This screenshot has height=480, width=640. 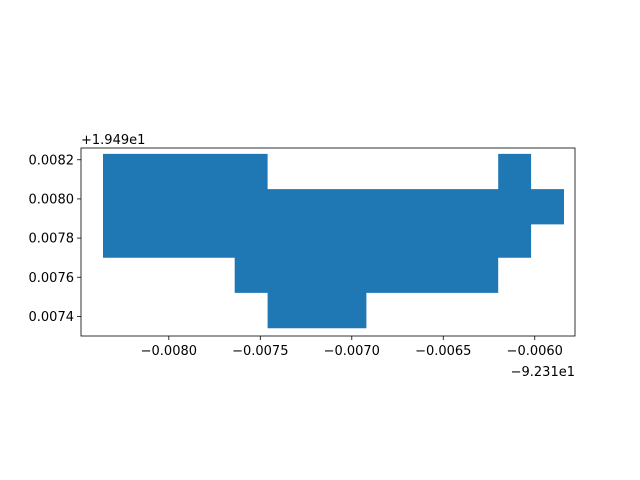 What do you see at coordinates (535, 351) in the screenshot?
I see `x-tick-label: −0.0060` at bounding box center [535, 351].